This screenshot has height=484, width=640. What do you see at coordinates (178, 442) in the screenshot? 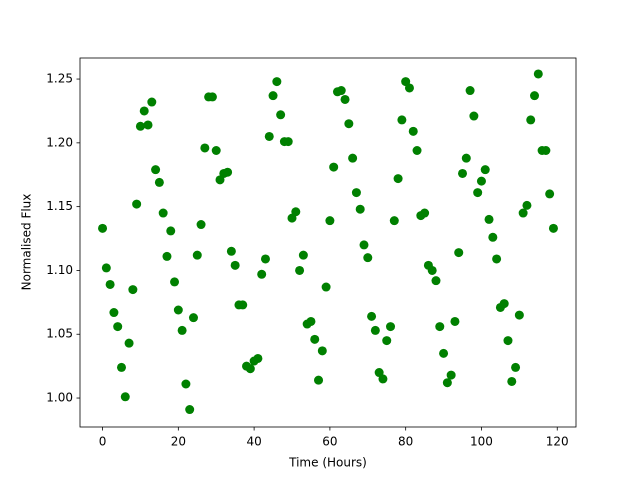
I see `x-tick-label: 20` at bounding box center [178, 442].